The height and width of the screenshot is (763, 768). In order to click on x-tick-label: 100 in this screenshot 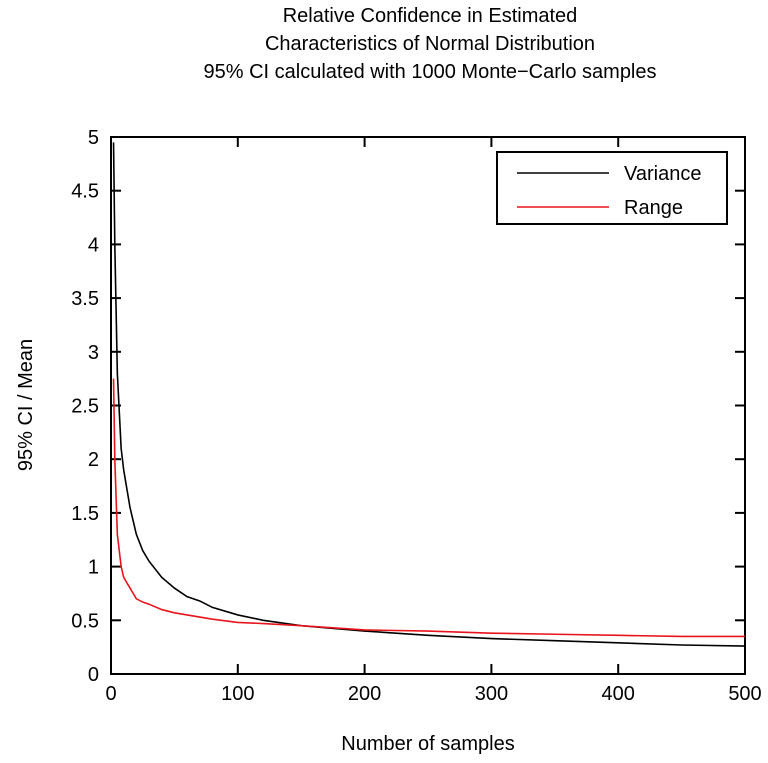, I will do `click(237, 694)`.